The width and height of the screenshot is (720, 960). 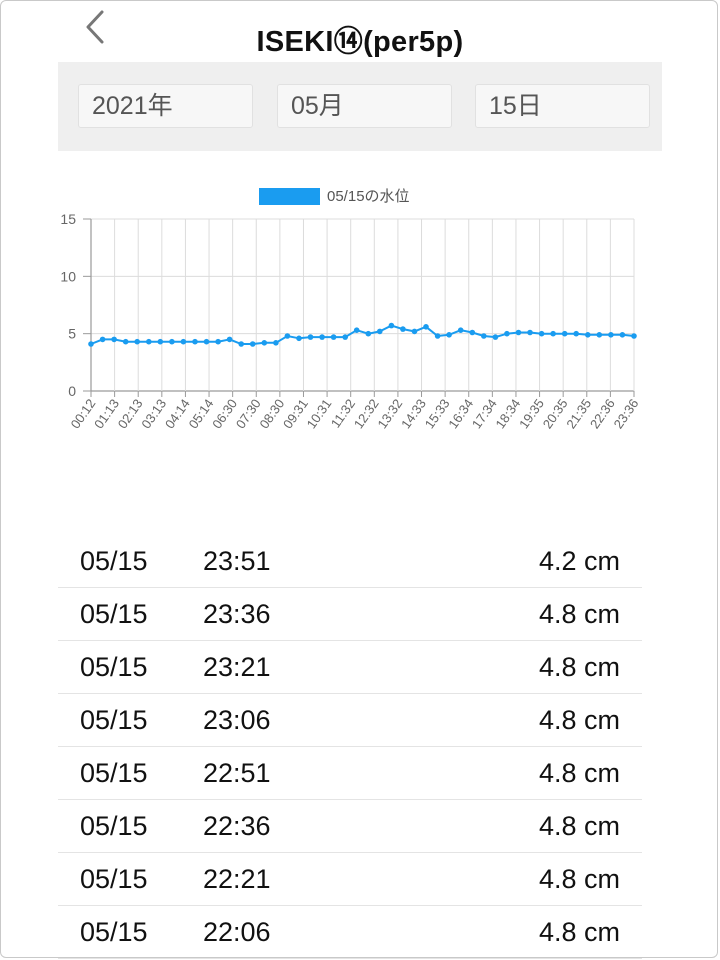 I want to click on reading-row: 05/15 23:21 4.8 cm, so click(x=350, y=667).